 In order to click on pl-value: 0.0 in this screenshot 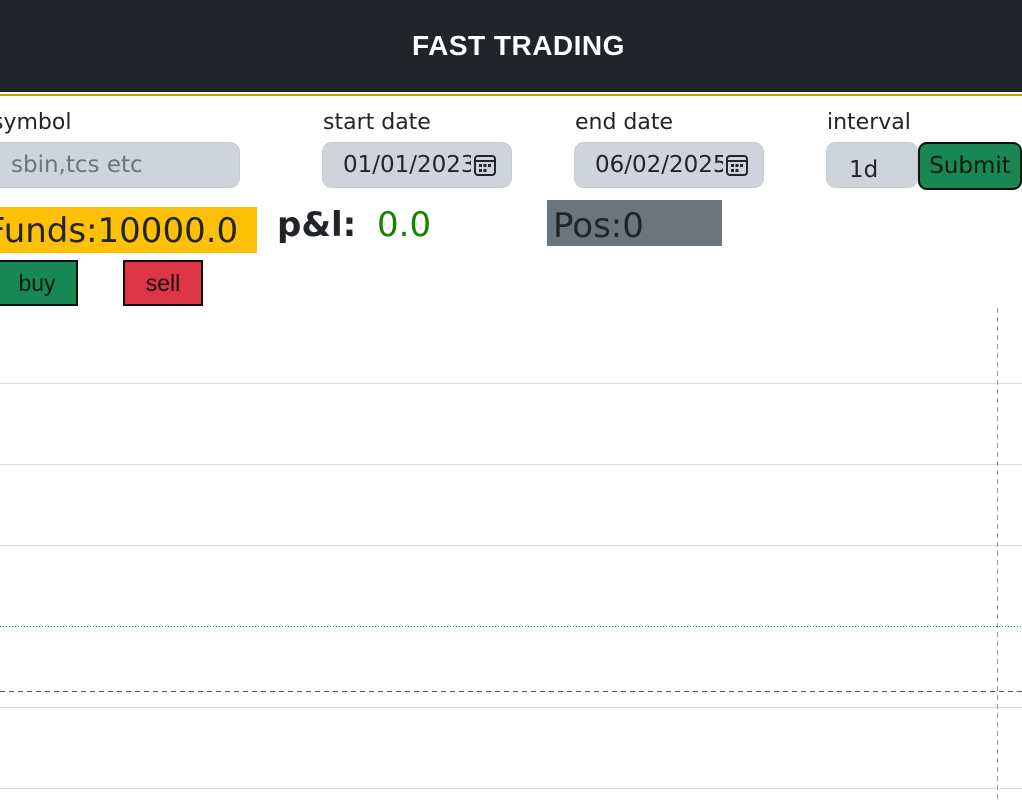, I will do `click(404, 225)`.